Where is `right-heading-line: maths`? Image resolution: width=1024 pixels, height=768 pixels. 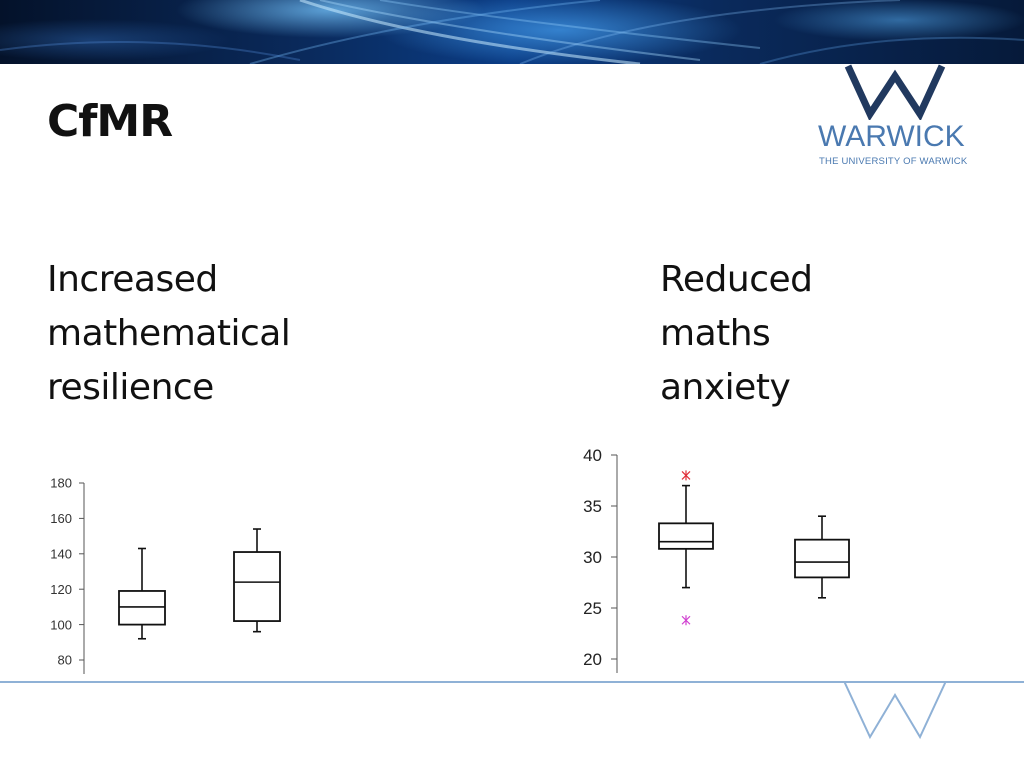 right-heading-line: maths is located at coordinates (715, 333).